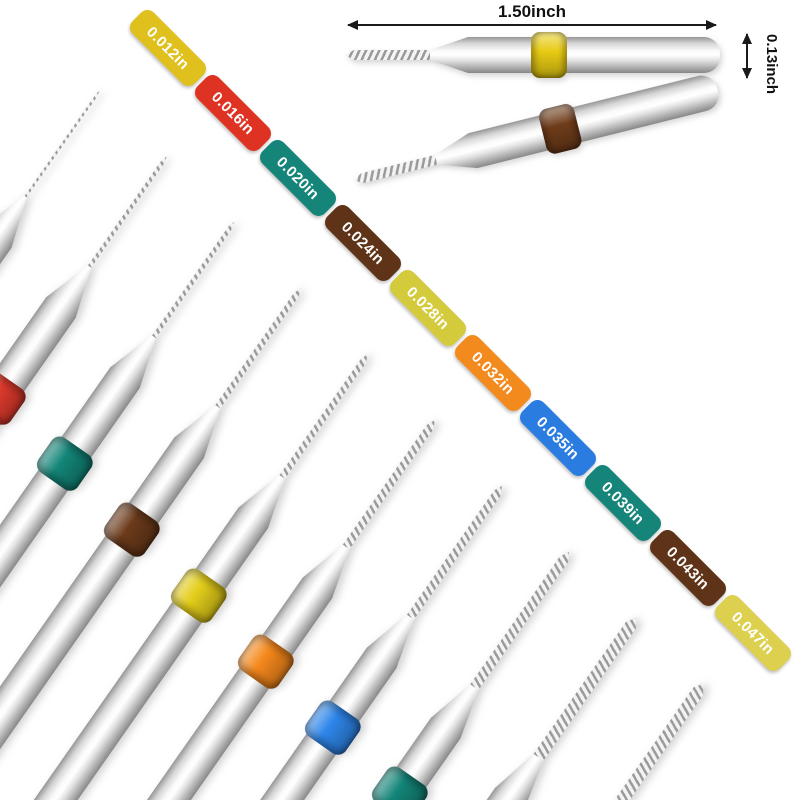  Describe the element at coordinates (747, 56) in the screenshot. I see `diameter-dimension-arrow` at that location.